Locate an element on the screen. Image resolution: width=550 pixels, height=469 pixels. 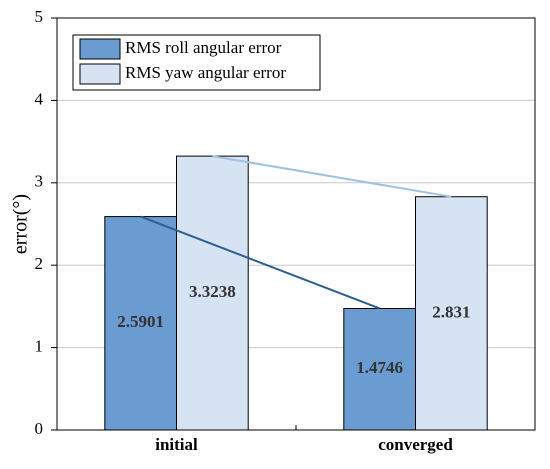
y-tick-label: 0 is located at coordinates (39, 428).